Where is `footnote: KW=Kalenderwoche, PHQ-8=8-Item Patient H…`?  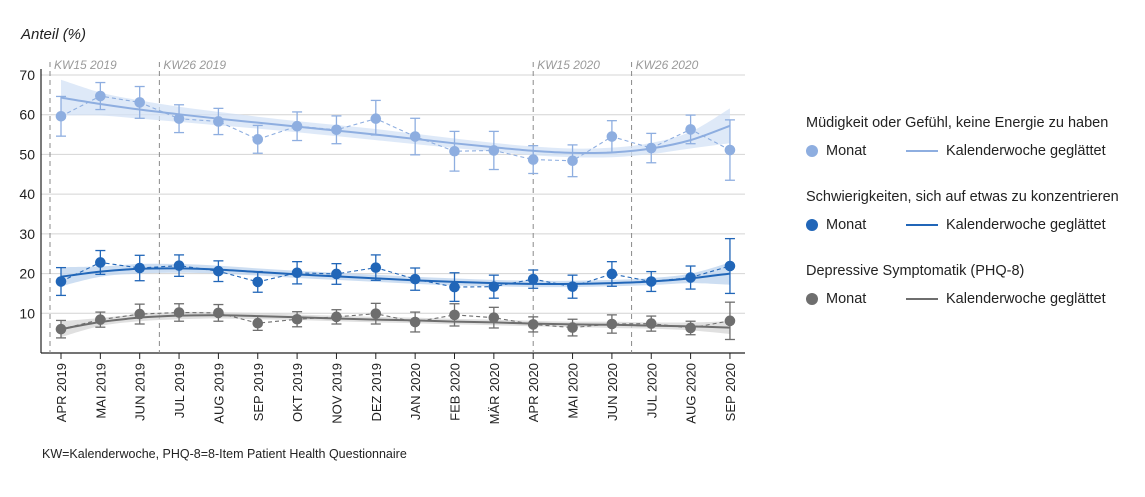
footnote: KW=Kalenderwoche, PHQ-8=8-Item Patient H… is located at coordinates (224, 454).